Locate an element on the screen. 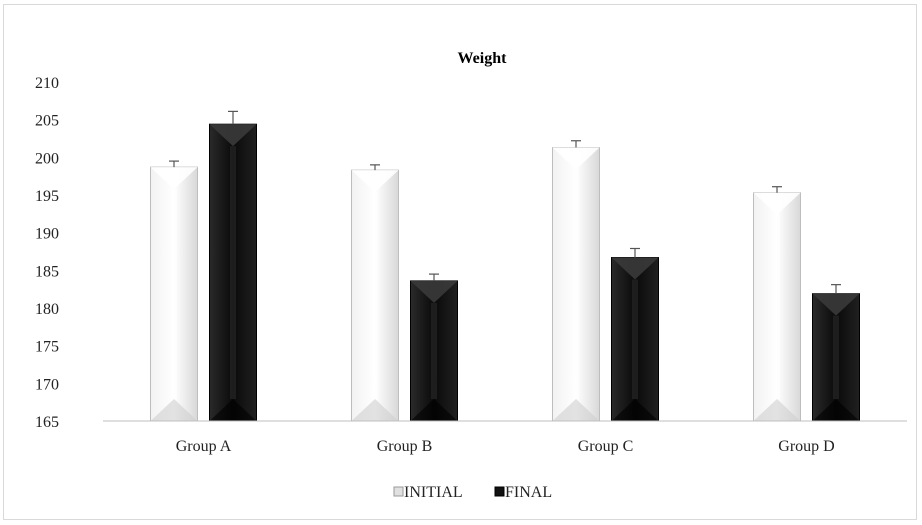 The width and height of the screenshot is (922, 525). bar-initial-group-c is located at coordinates (576, 281).